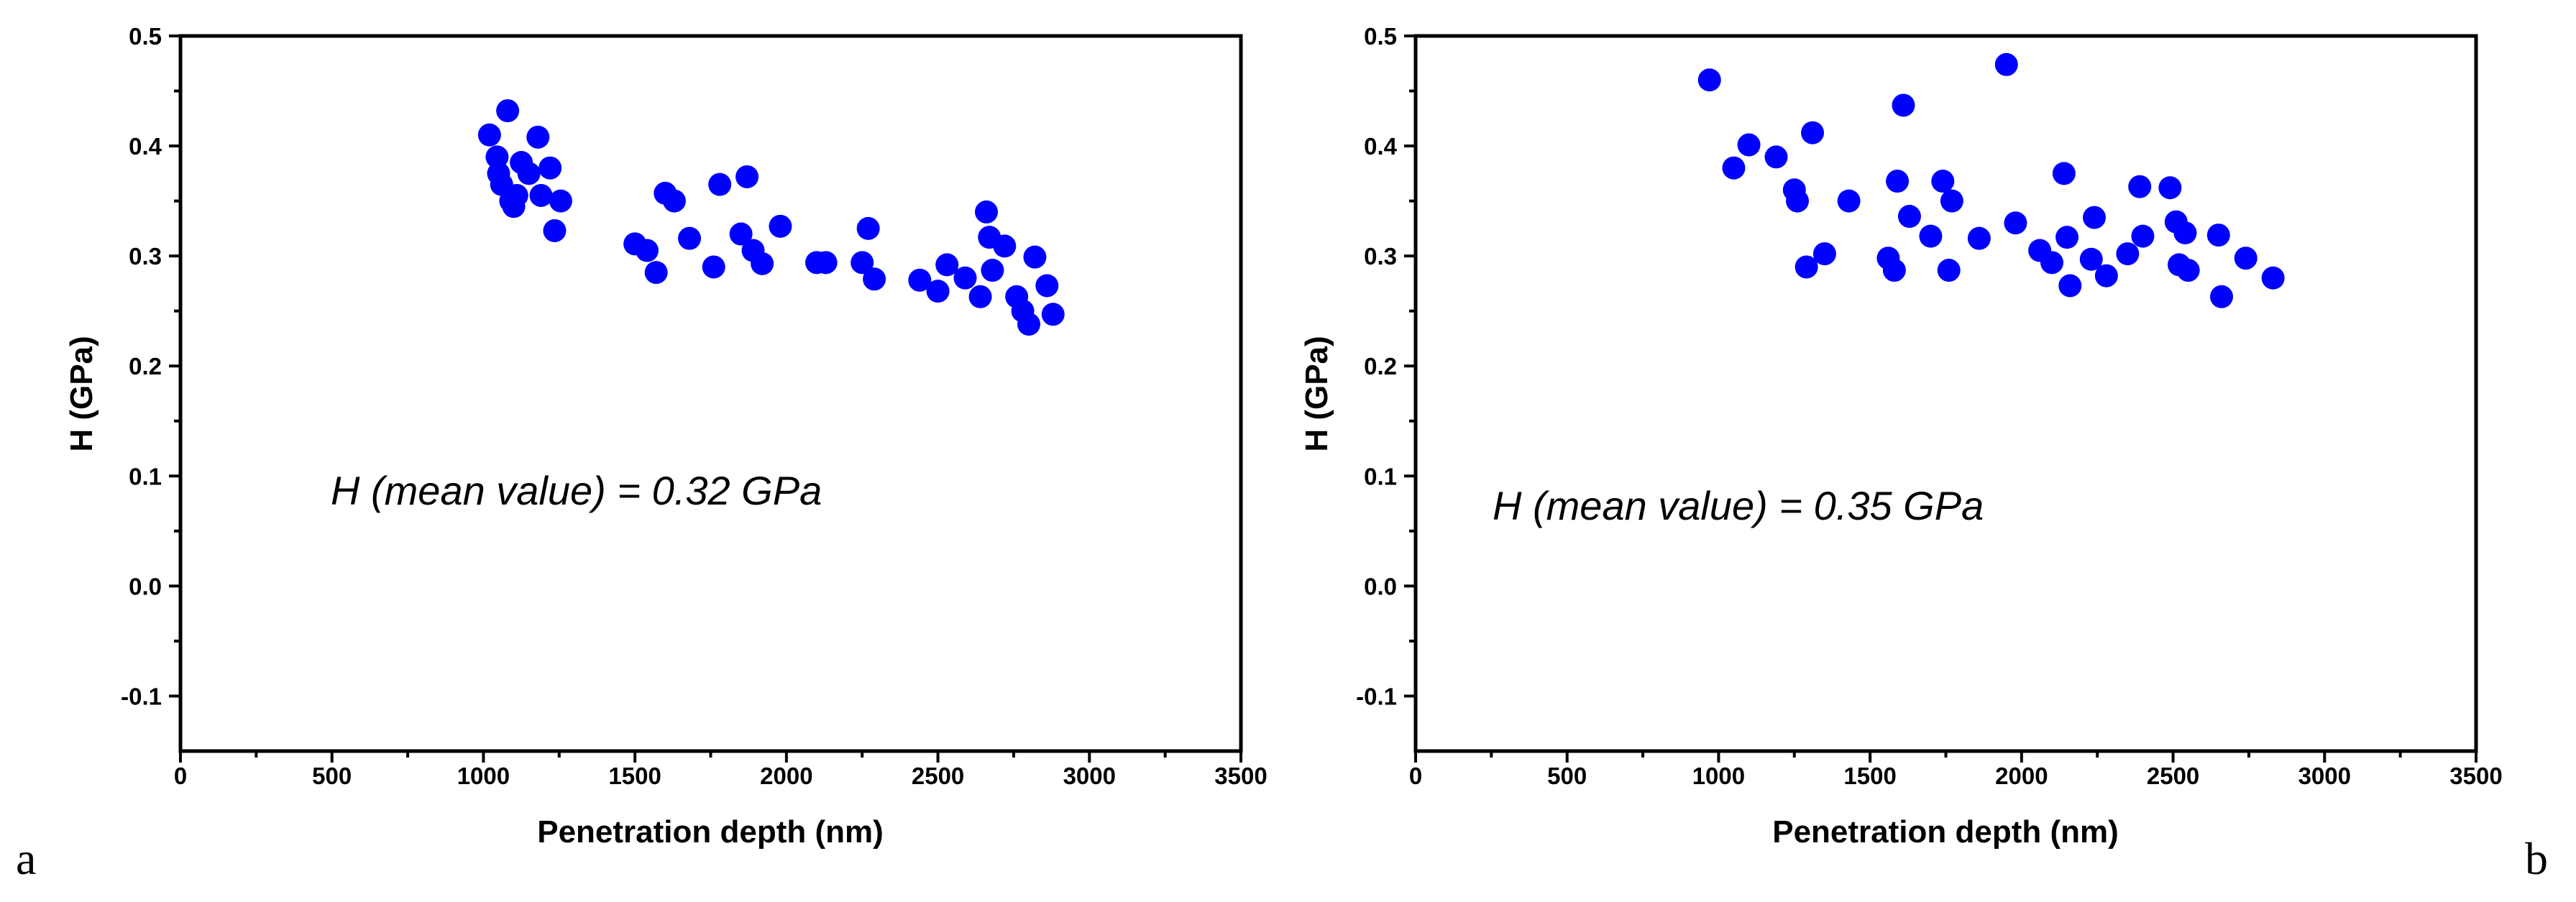 This screenshot has height=902, width=2576. I want to click on points-a, so click(771, 217).